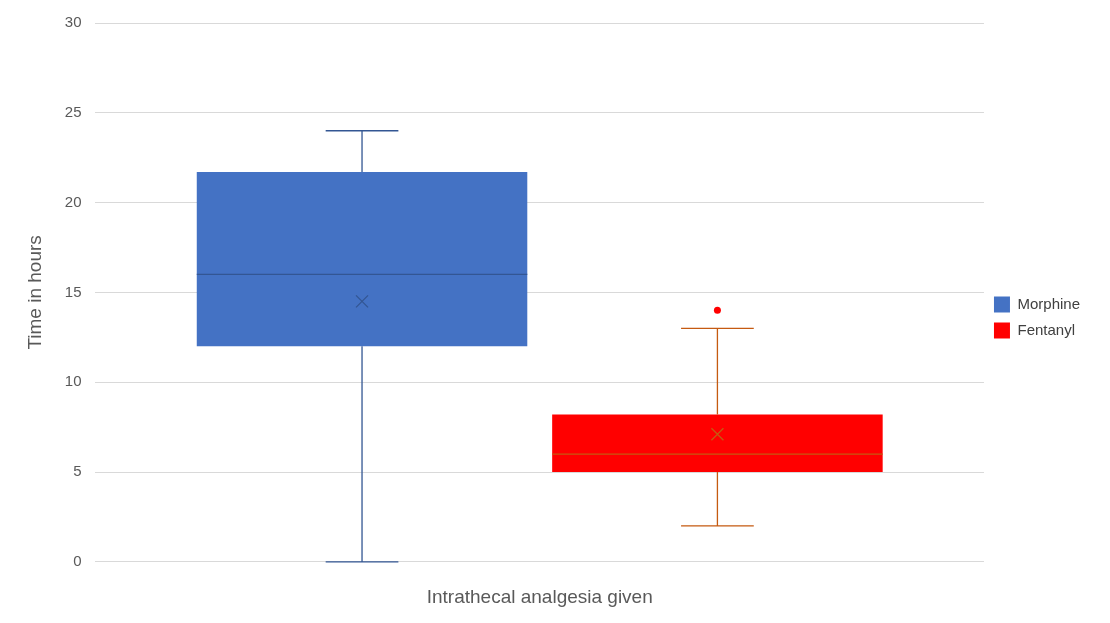  Describe the element at coordinates (539, 596) in the screenshot. I see `x-axis-title: Intrathecal analgesia given` at that location.